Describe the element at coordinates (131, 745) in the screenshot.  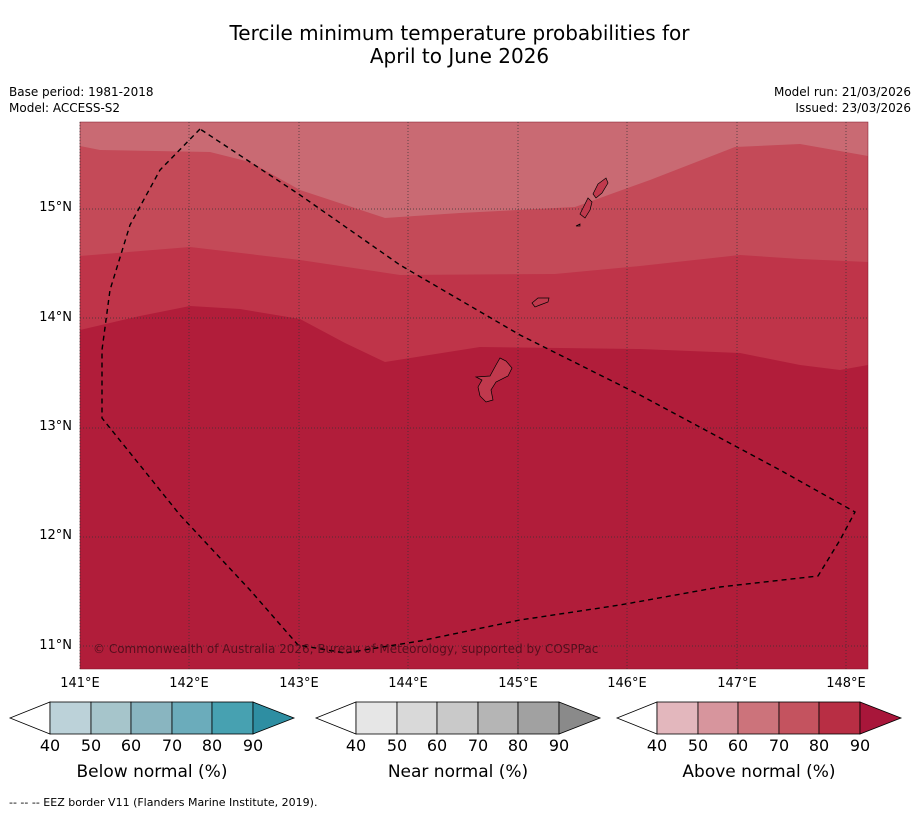
I see `below-tick: 60` at that location.